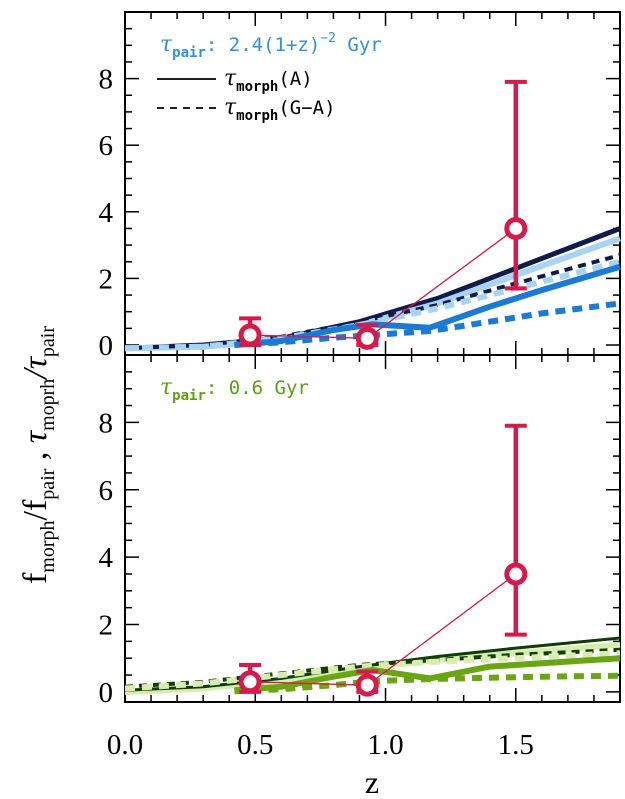 The height and width of the screenshot is (799, 625). I want to click on x-tick-label: 0.0, so click(125, 745).